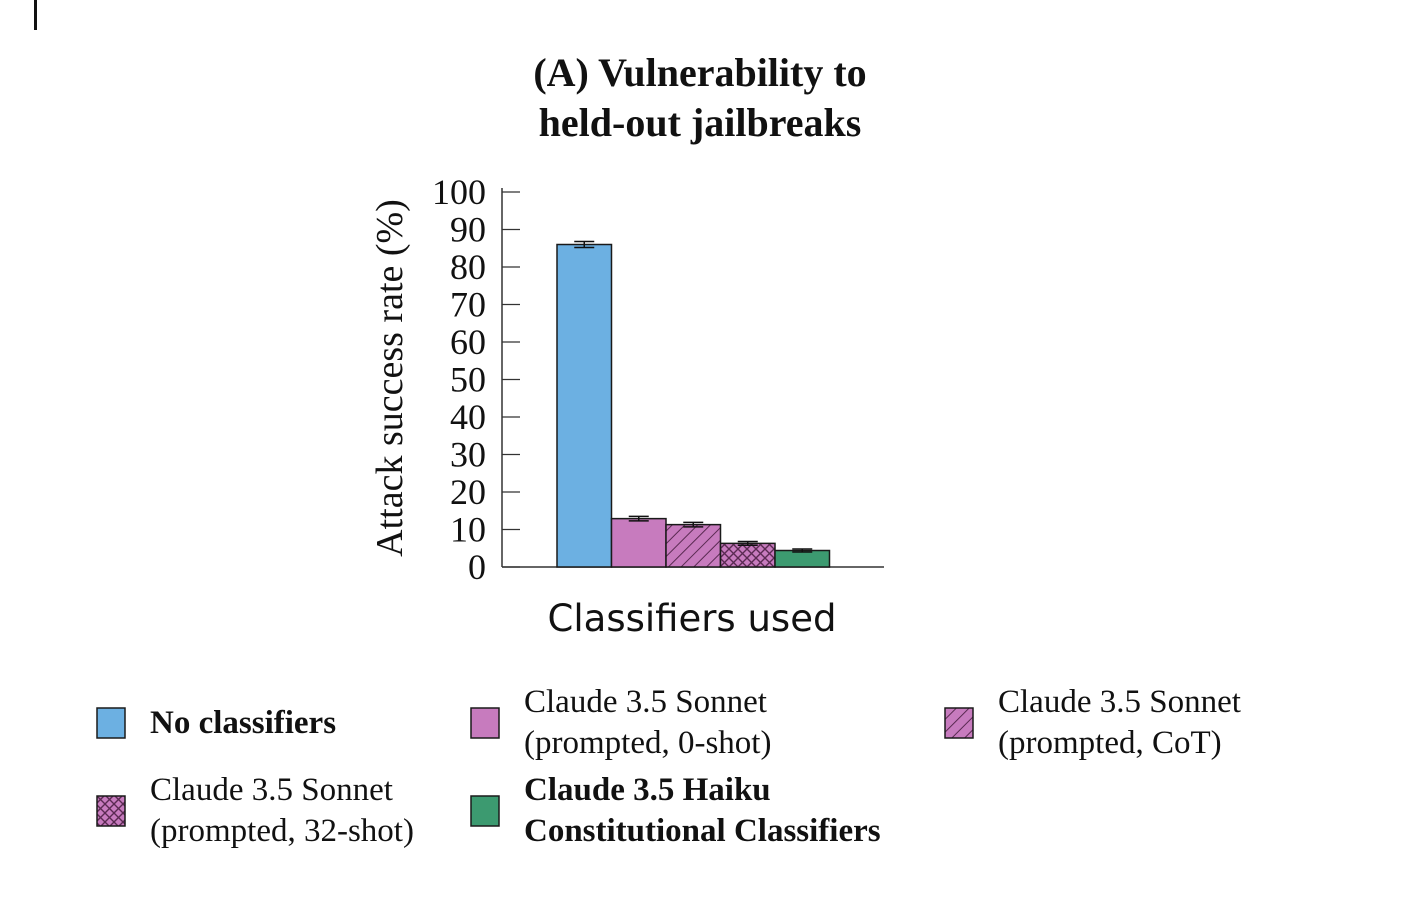 The image size is (1406, 906). Describe the element at coordinates (468, 530) in the screenshot. I see `y-tick-label: 10` at that location.